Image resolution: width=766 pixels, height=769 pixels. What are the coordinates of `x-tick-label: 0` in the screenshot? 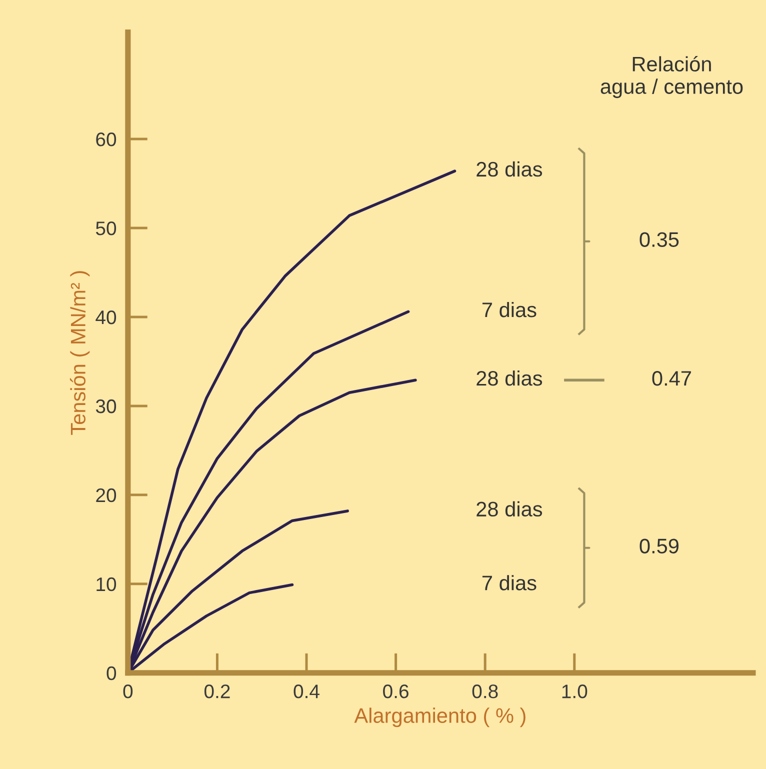 It's located at (128, 691).